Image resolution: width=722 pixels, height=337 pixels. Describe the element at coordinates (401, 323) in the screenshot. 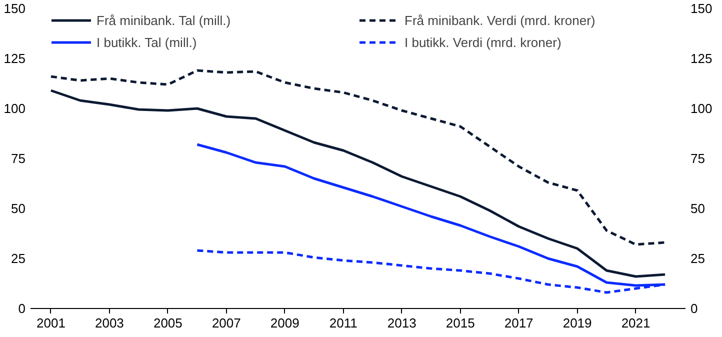

I see `x-tick-label: 2013` at that location.